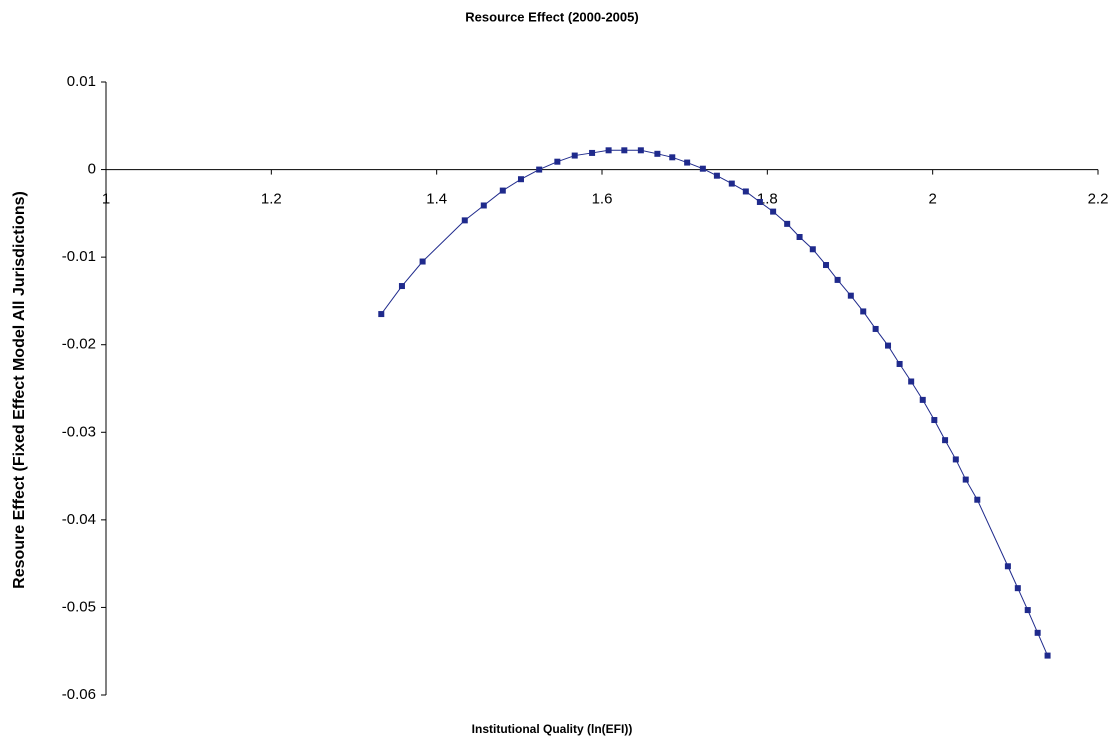 Image resolution: width=1115 pixels, height=740 pixels. I want to click on x-tick-label: 1, so click(106, 199).